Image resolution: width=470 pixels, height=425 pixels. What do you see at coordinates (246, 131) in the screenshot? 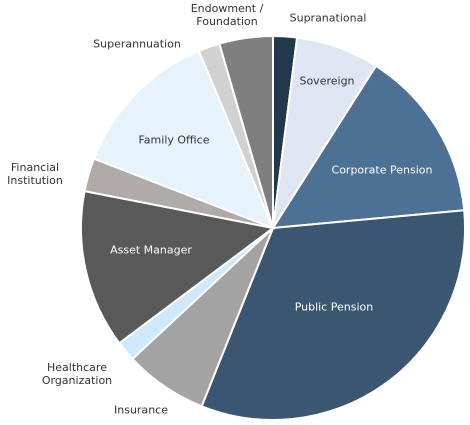
I see `pie-slice` at bounding box center [246, 131].